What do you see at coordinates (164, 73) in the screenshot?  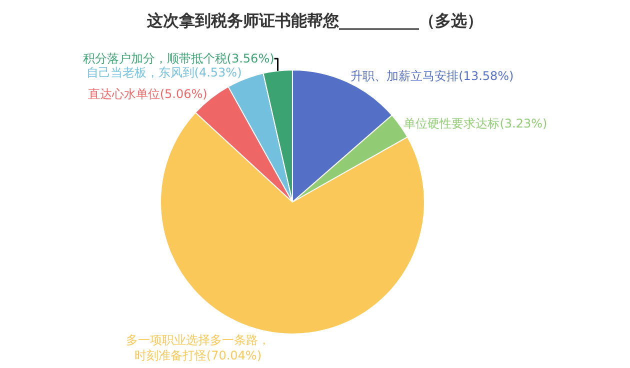 I see `slice-label: 自己当老板，东风到(4.53%)` at bounding box center [164, 73].